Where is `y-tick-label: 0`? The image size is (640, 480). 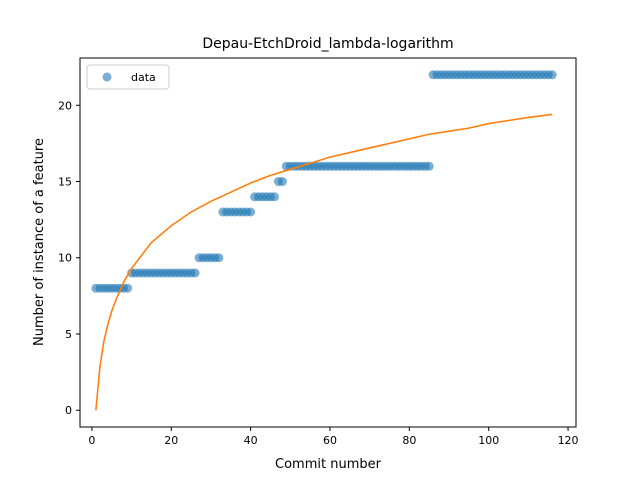
y-tick-label: 0 is located at coordinates (68, 410).